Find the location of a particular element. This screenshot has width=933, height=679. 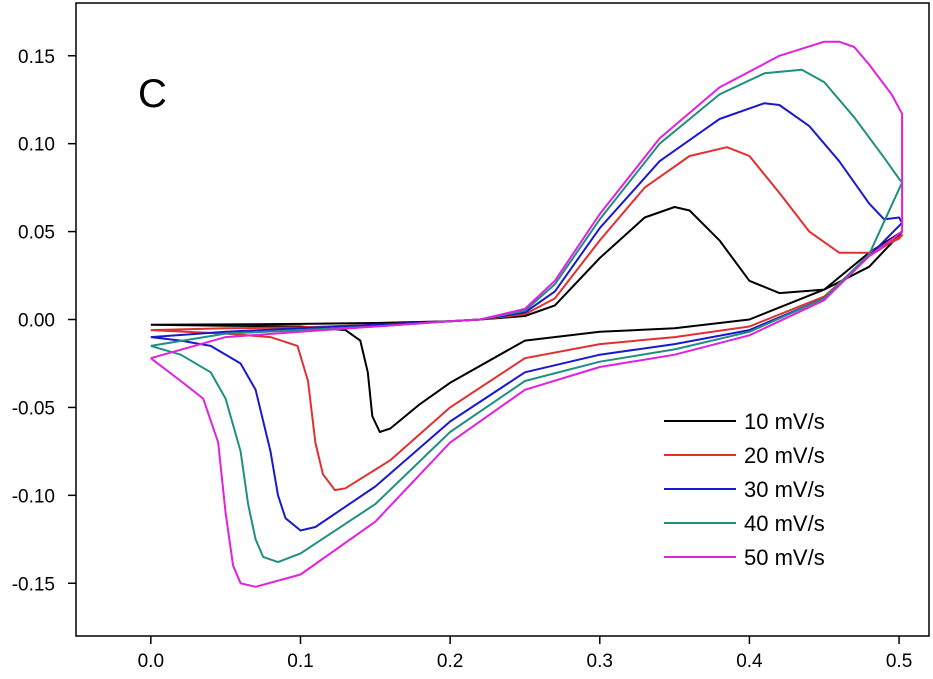

y-tick-label: -0.05 is located at coordinates (33, 408).